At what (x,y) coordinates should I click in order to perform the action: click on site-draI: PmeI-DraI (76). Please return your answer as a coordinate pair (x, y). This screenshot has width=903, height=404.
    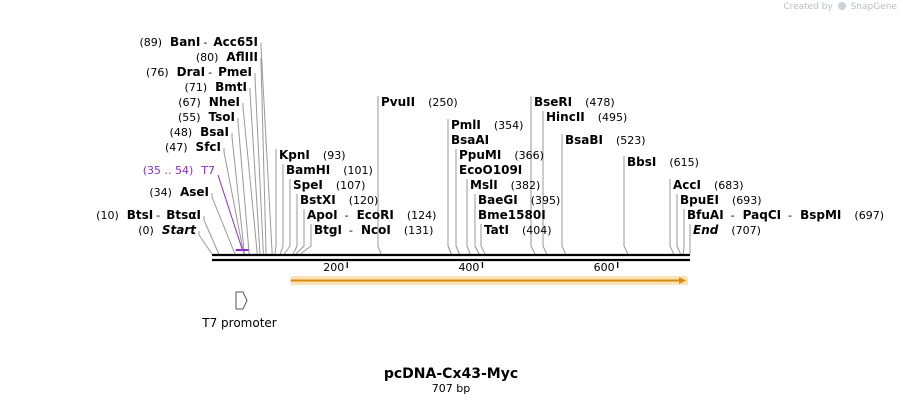
    Looking at the image, I should click on (199, 72).